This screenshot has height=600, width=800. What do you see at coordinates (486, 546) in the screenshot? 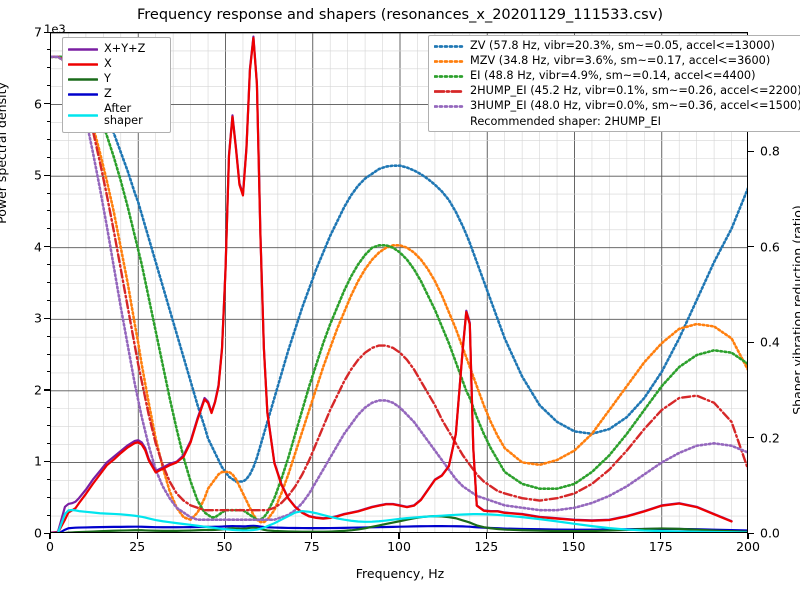
I see `x-tick-5: 125` at bounding box center [486, 546].